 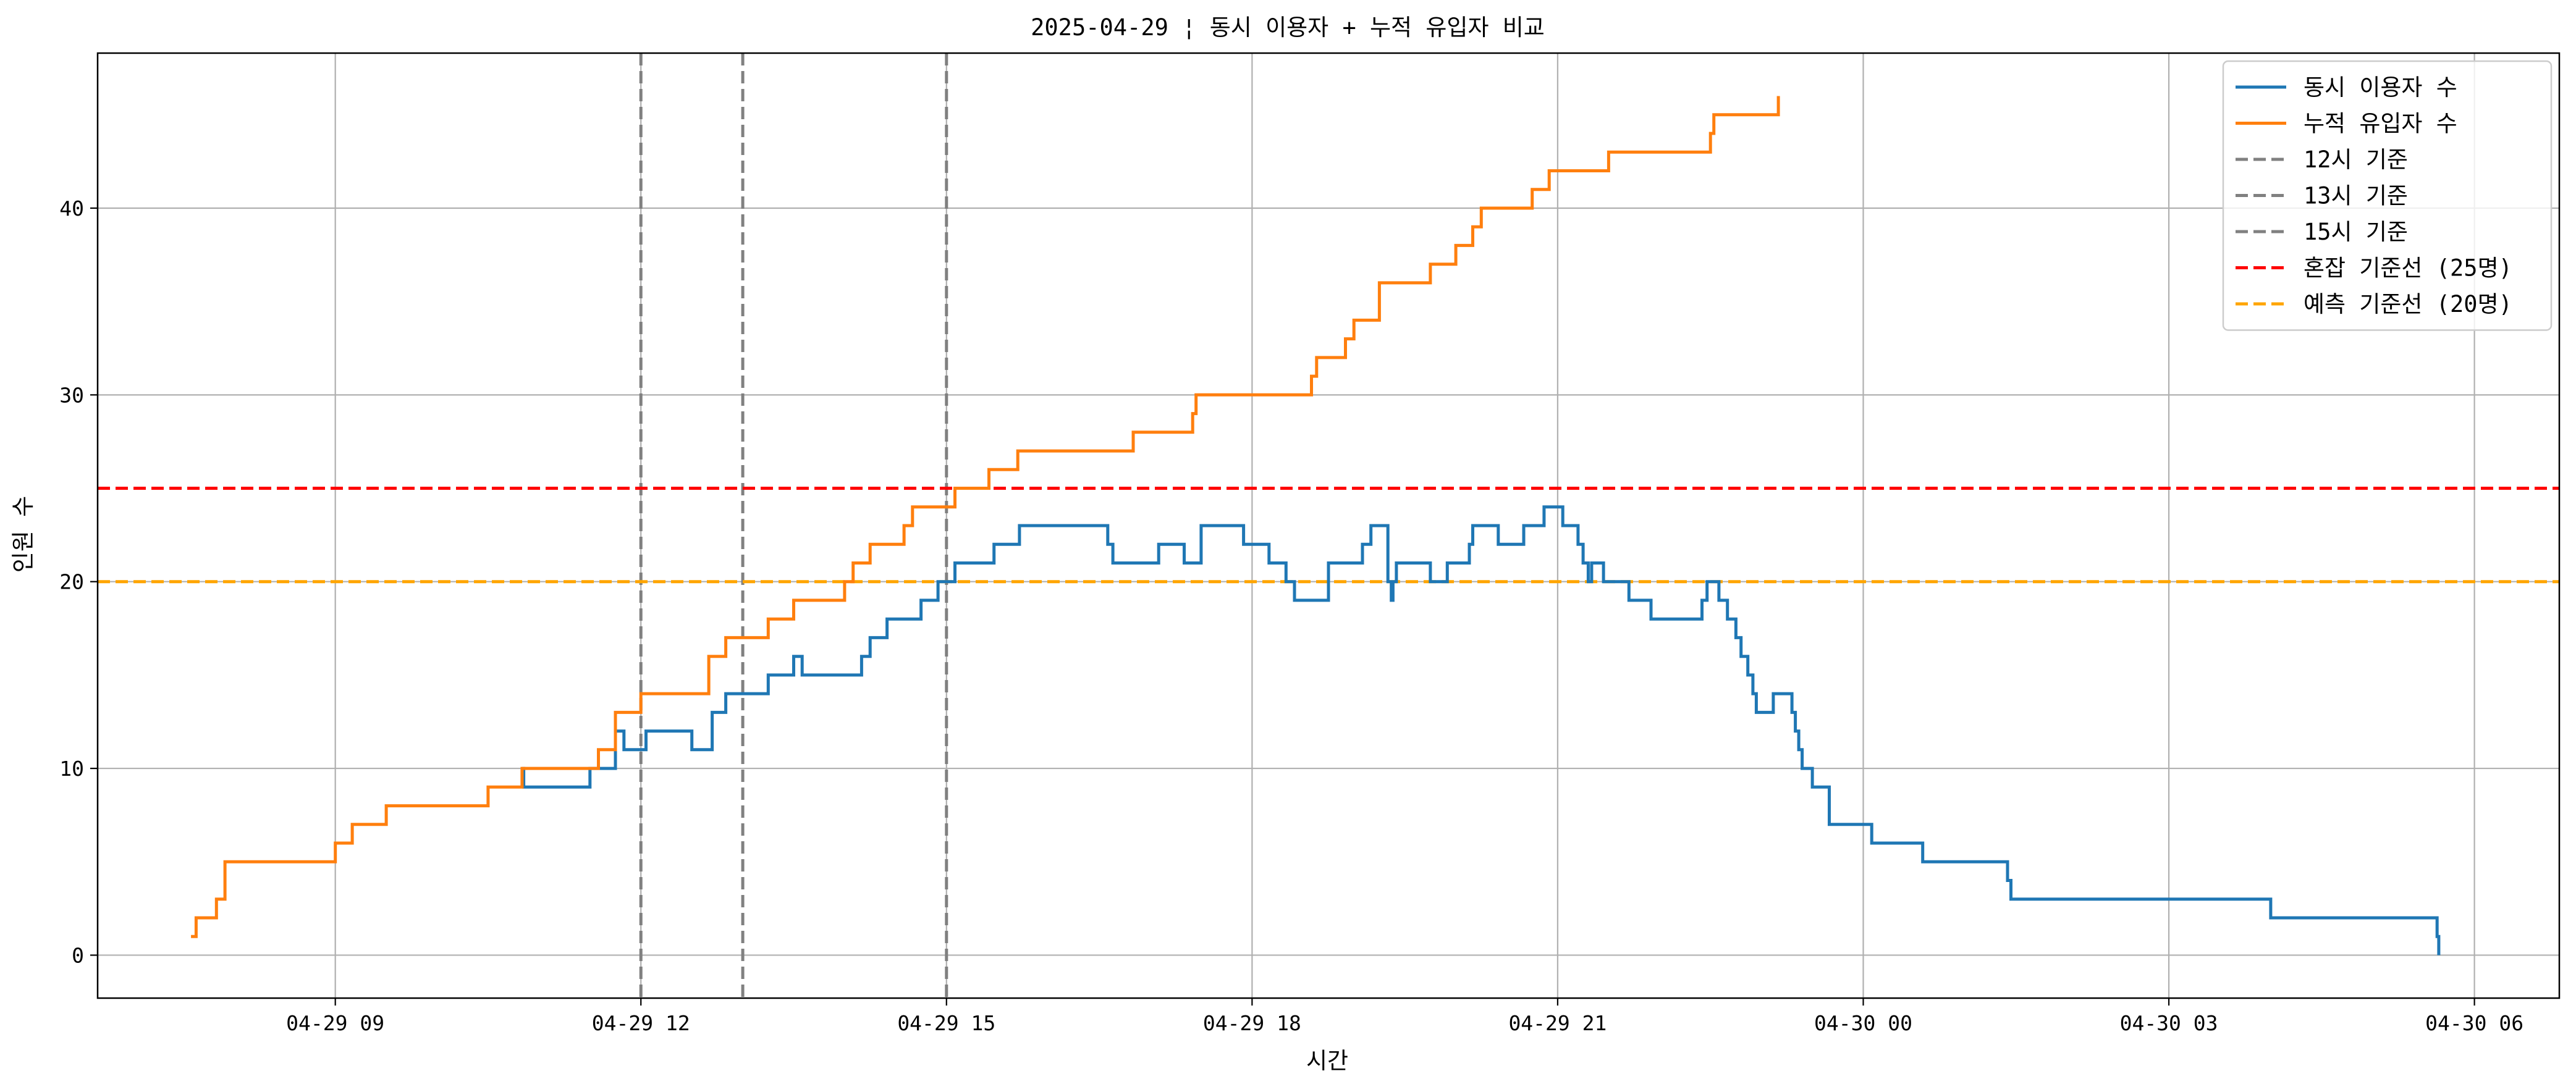 What do you see at coordinates (1557, 1023) in the screenshot?
I see `x-tick-label: 04-29 21` at bounding box center [1557, 1023].